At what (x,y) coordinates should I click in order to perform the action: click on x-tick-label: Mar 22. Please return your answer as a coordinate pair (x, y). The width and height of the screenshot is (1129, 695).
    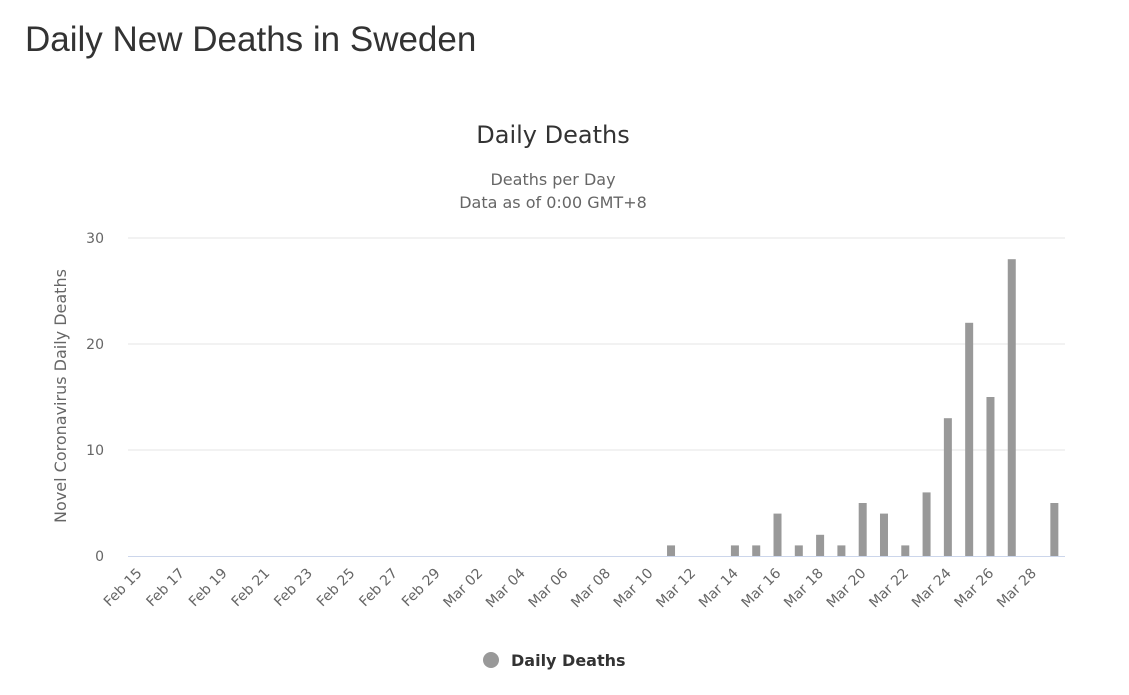
    Looking at the image, I should click on (889, 589).